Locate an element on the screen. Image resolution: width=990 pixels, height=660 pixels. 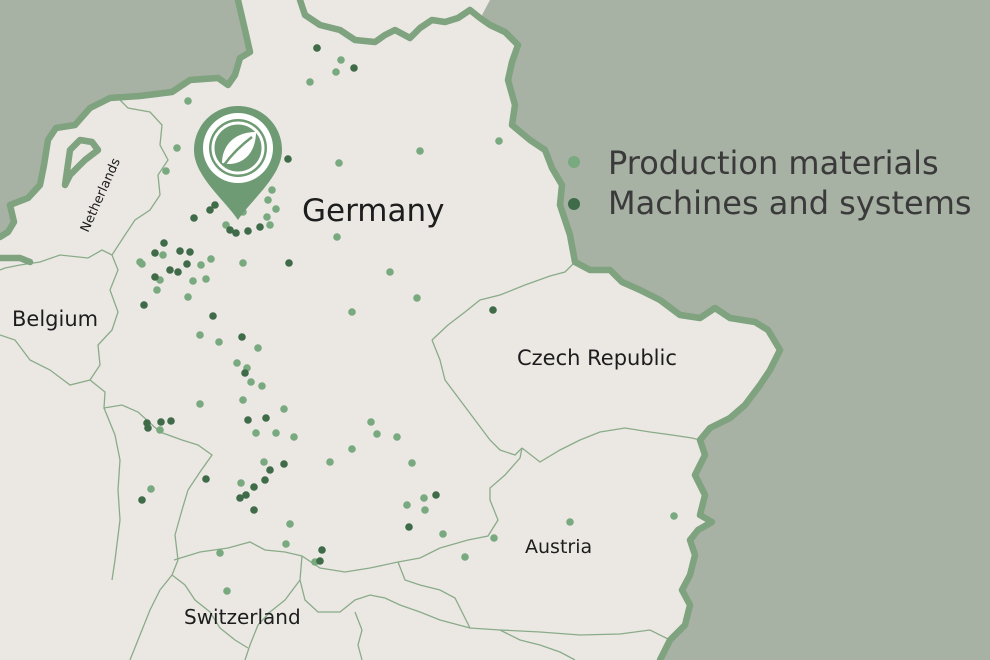
leaf-icon is located at coordinates (239, 149).